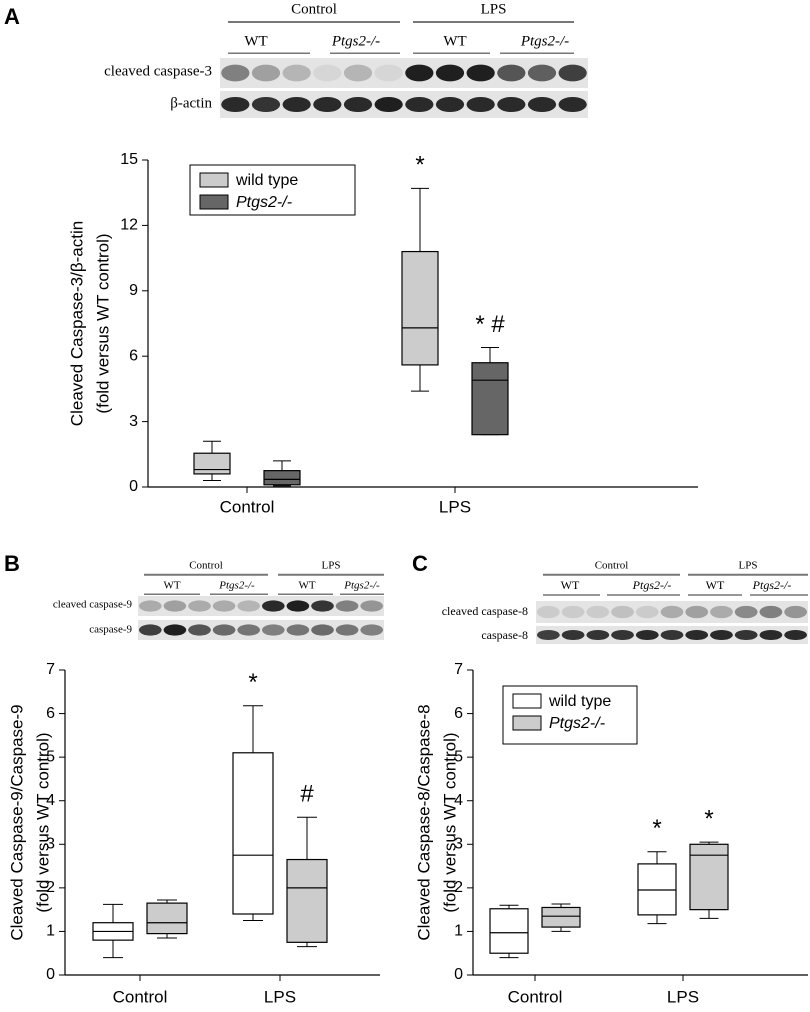 Image resolution: width=810 pixels, height=1012 pixels. What do you see at coordinates (458, 800) in the screenshot?
I see `y-tick-label: 4` at bounding box center [458, 800].